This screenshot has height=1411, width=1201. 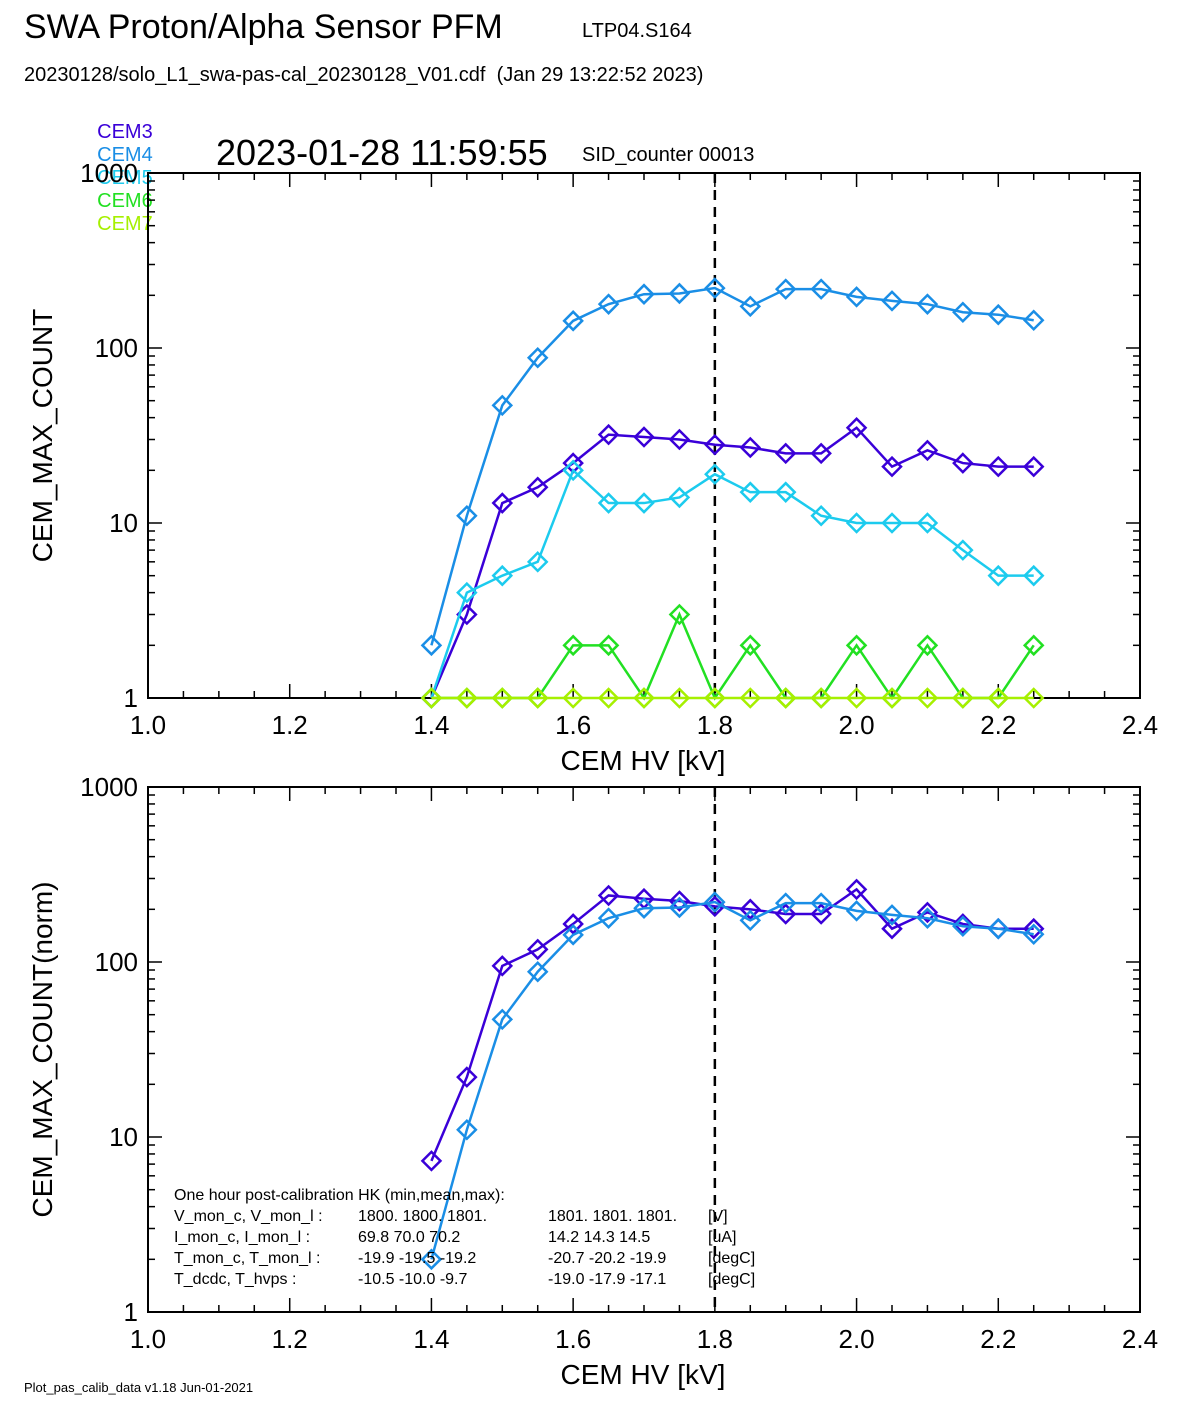 What do you see at coordinates (422, 1216) in the screenshot?
I see `hk-row-c: 1800. 1800. 1801.` at bounding box center [422, 1216].